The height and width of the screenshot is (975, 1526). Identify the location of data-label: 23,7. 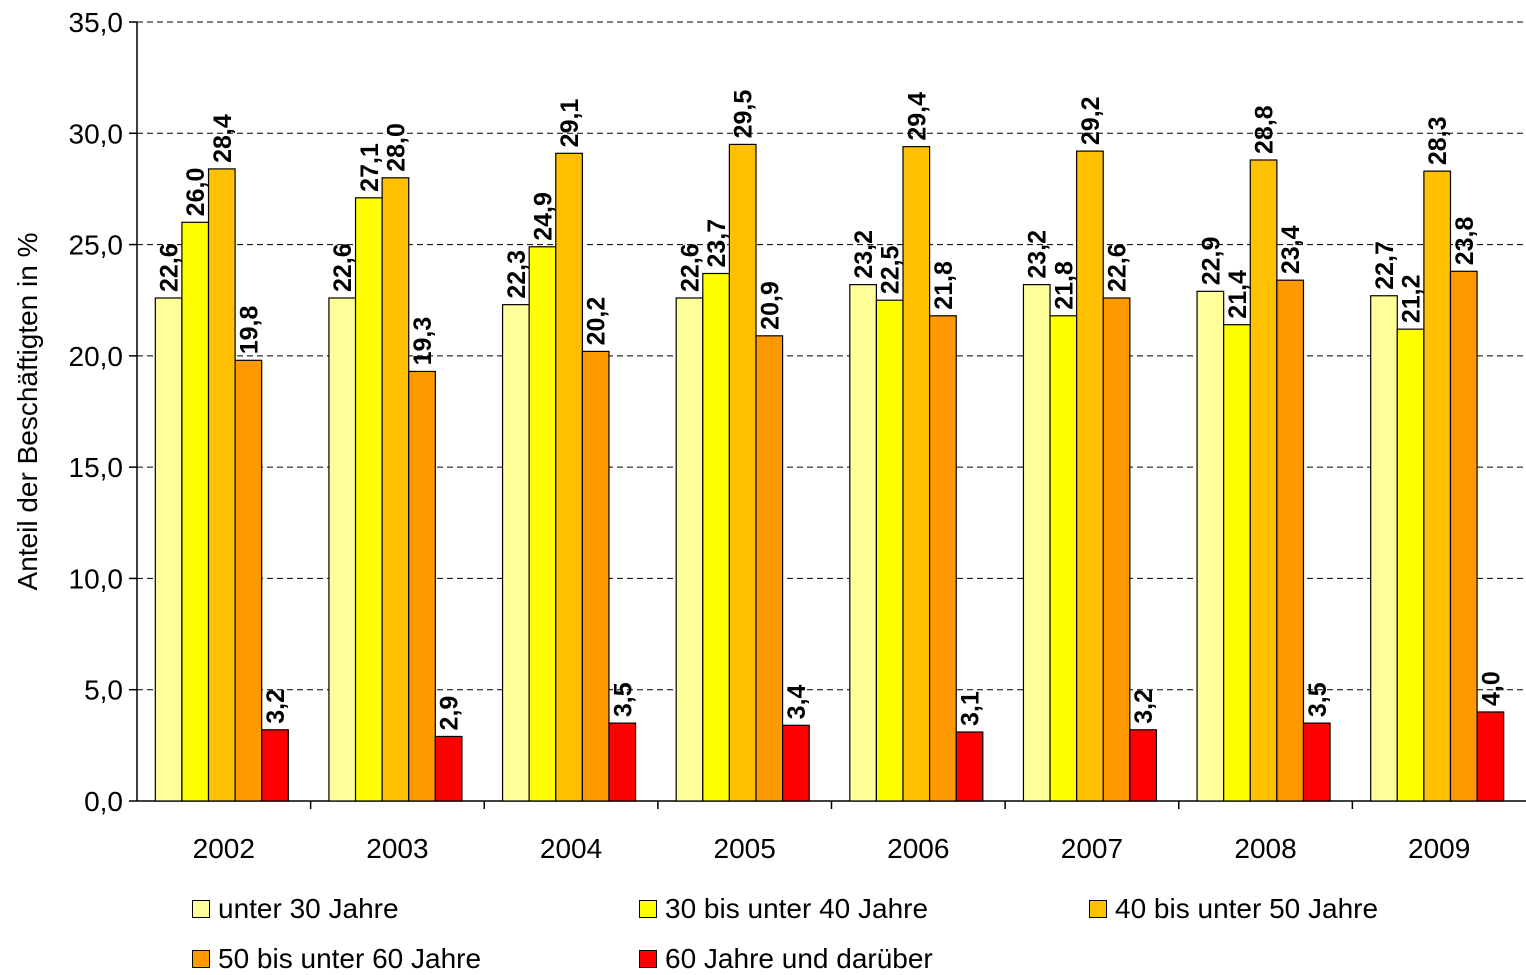
(717, 243).